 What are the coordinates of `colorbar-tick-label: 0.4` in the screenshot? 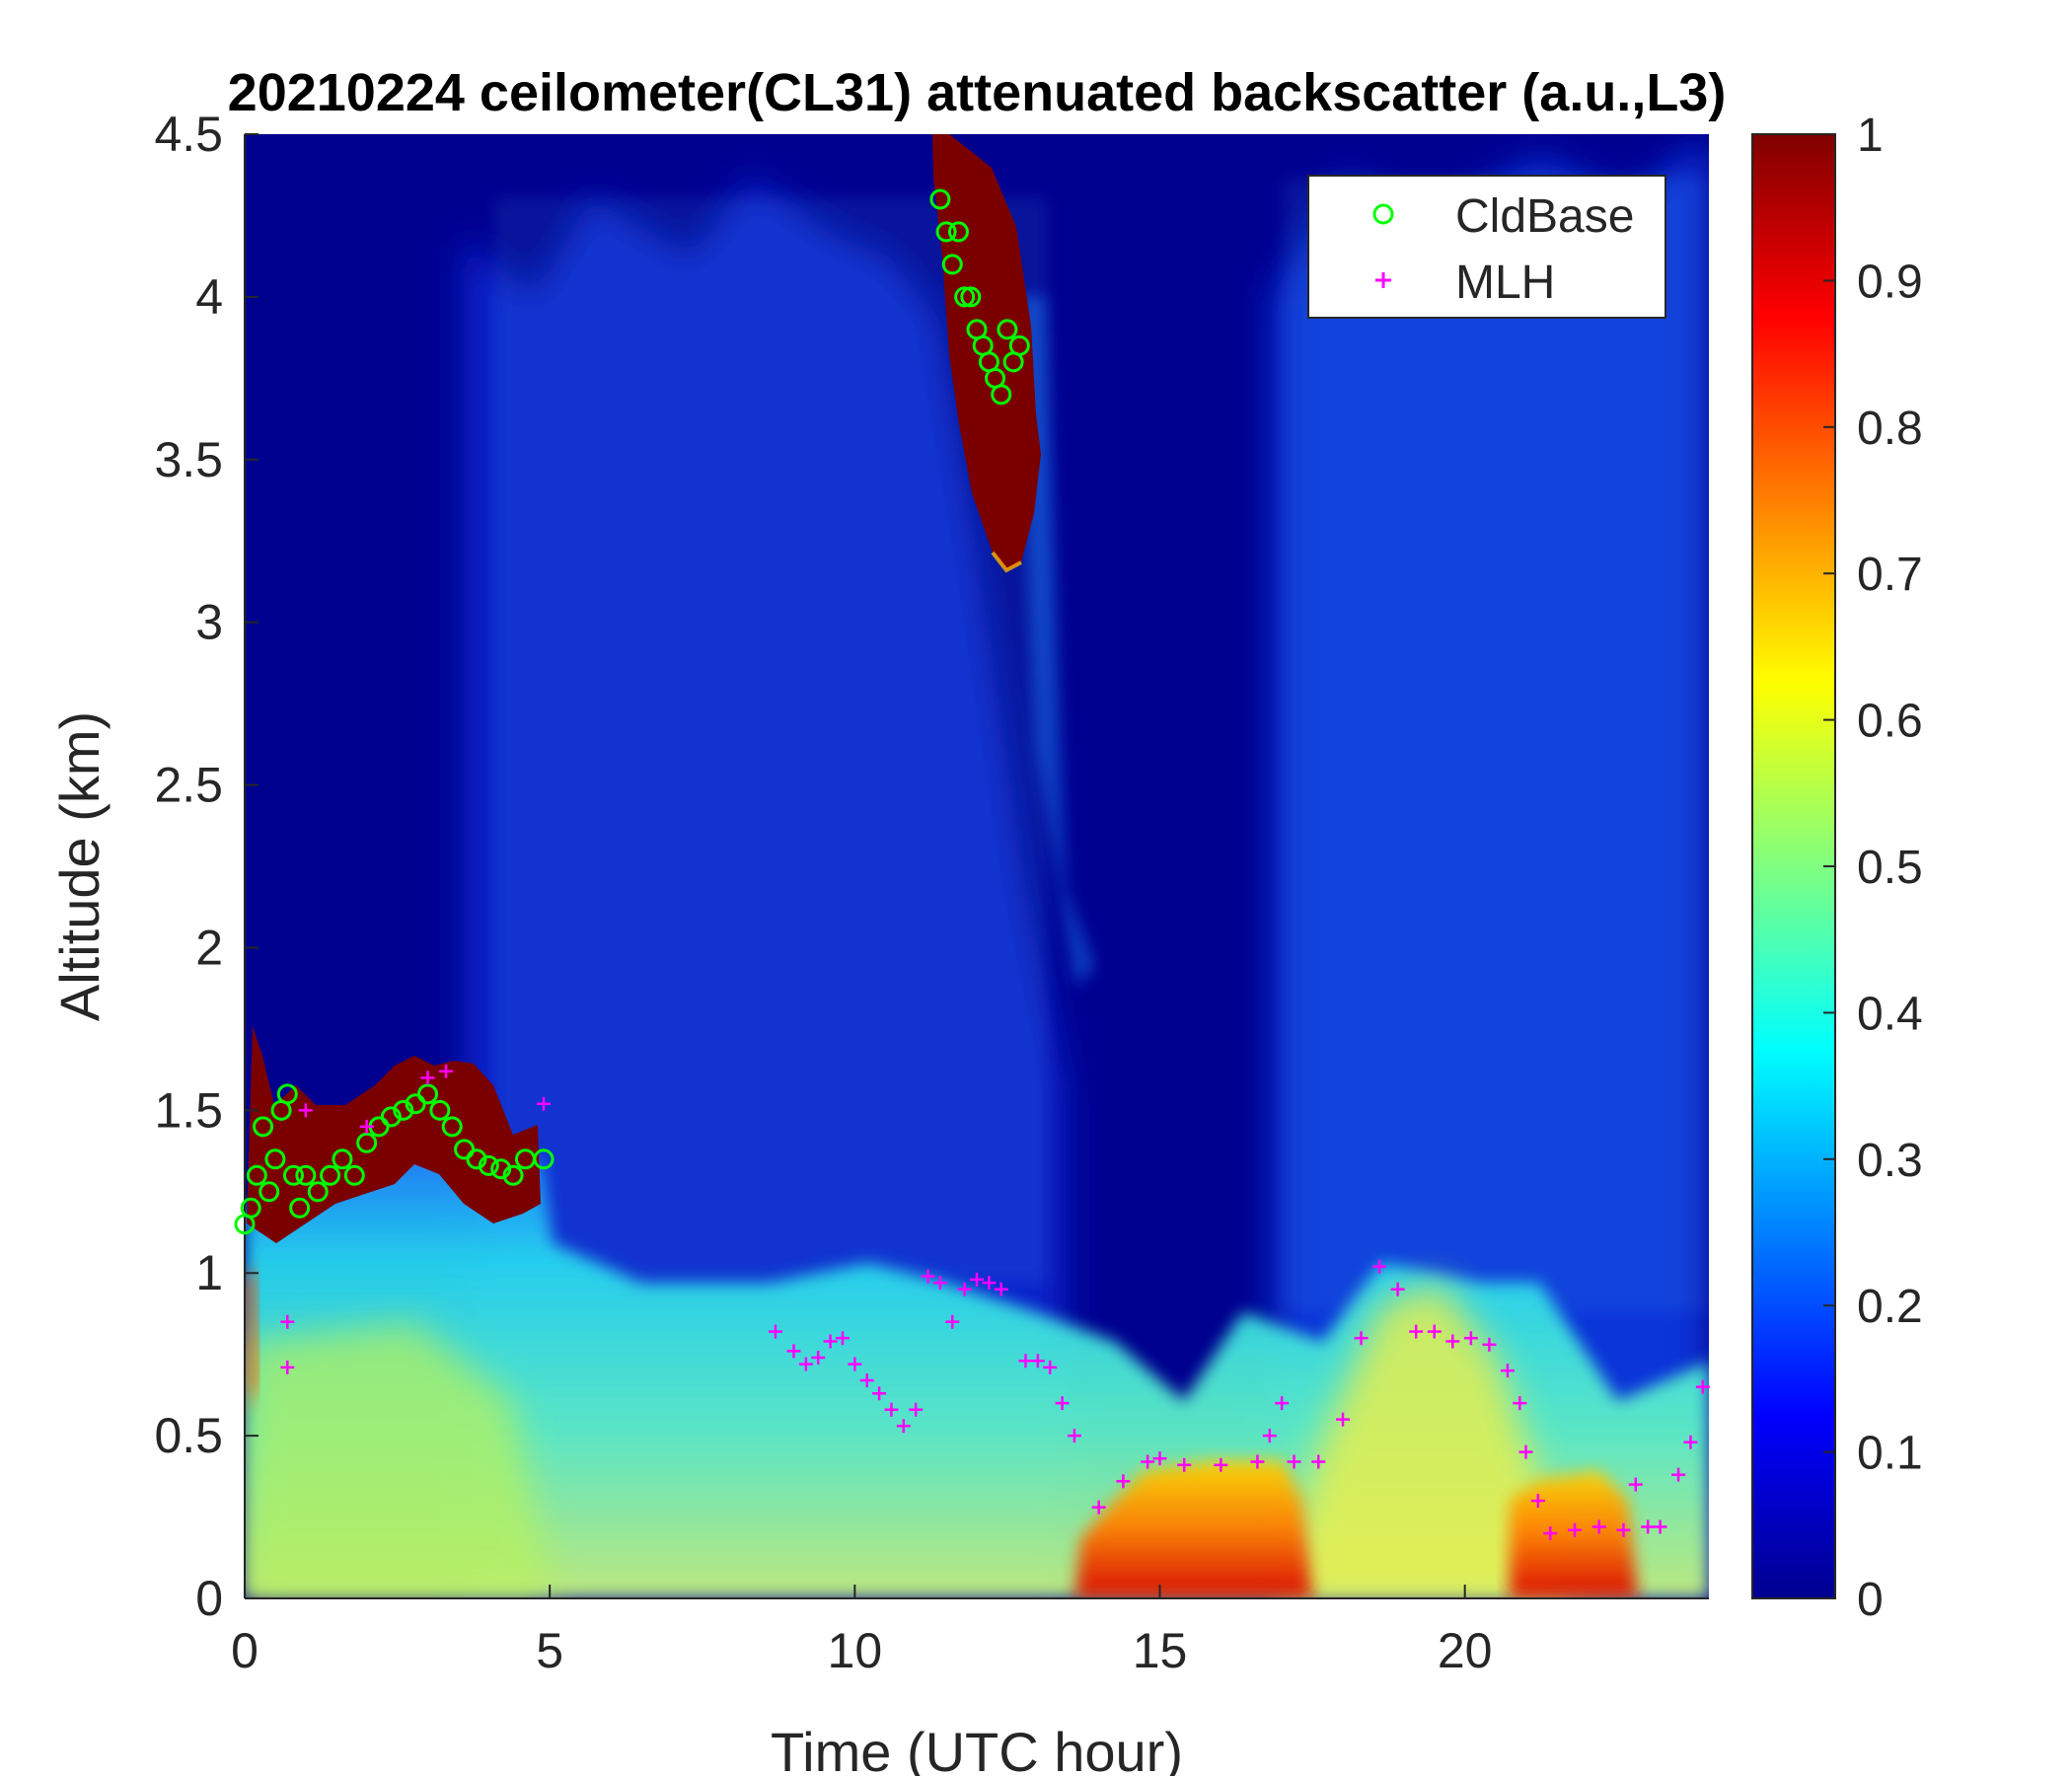 It's located at (1890, 1014).